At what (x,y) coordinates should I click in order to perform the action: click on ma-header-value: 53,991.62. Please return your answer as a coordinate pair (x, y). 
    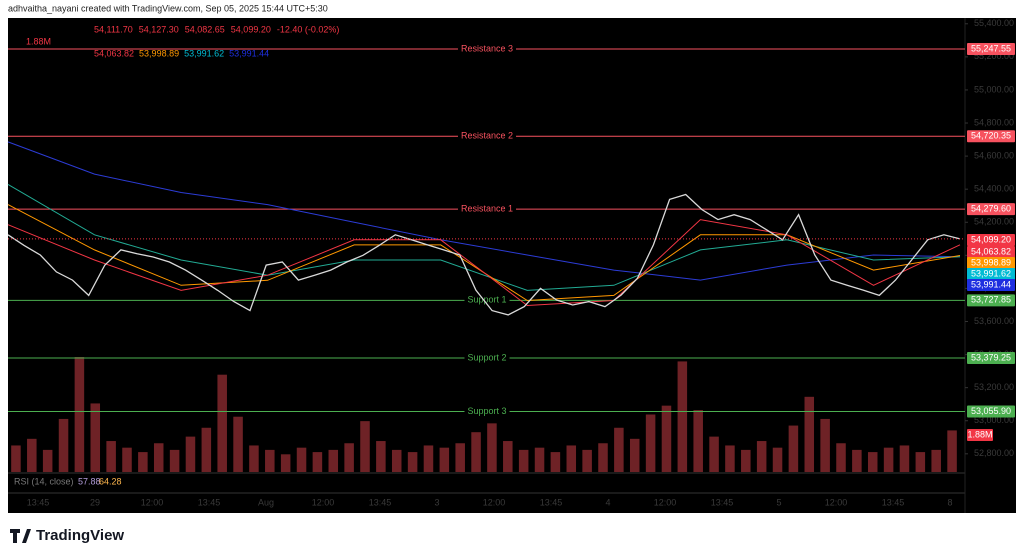
    Looking at the image, I should click on (204, 53).